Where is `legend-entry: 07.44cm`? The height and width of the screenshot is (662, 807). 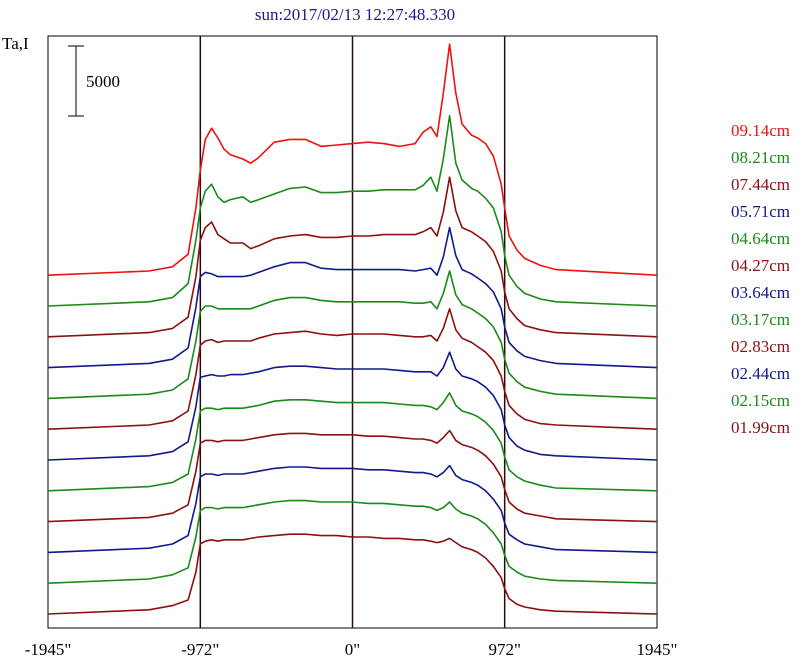 legend-entry: 07.44cm is located at coordinates (760, 184).